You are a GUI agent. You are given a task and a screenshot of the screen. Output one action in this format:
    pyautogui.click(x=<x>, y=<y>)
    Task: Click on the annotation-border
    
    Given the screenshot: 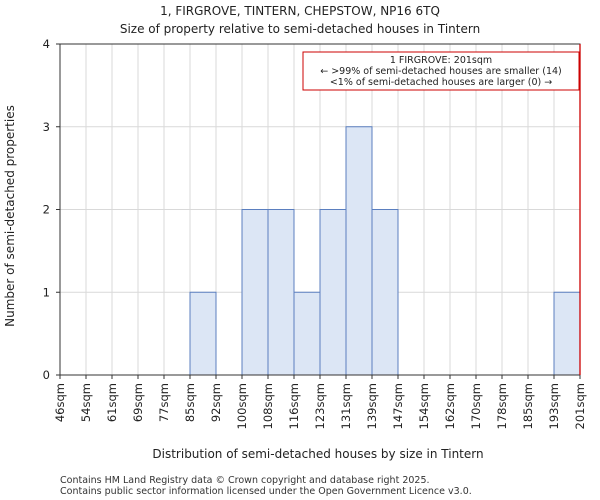 What is the action you would take?
    pyautogui.click(x=441, y=71)
    